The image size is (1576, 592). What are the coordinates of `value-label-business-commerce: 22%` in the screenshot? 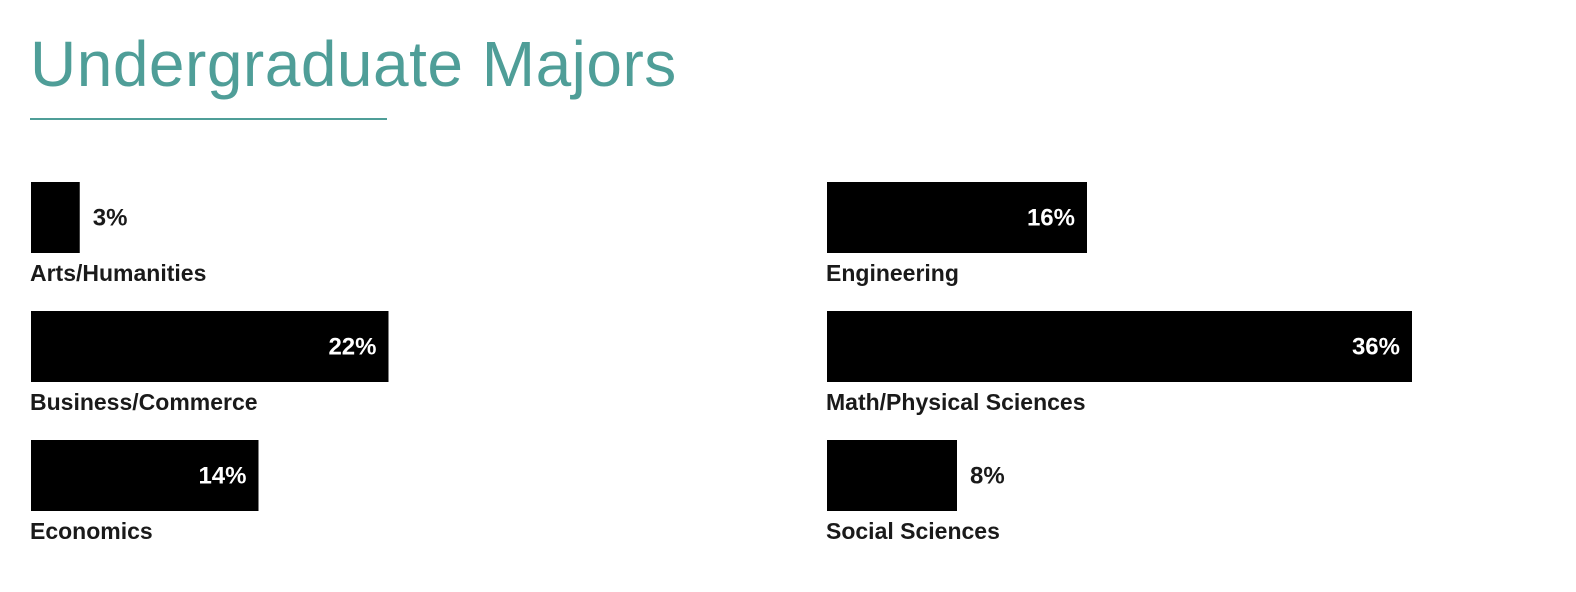 It's located at (352, 347).